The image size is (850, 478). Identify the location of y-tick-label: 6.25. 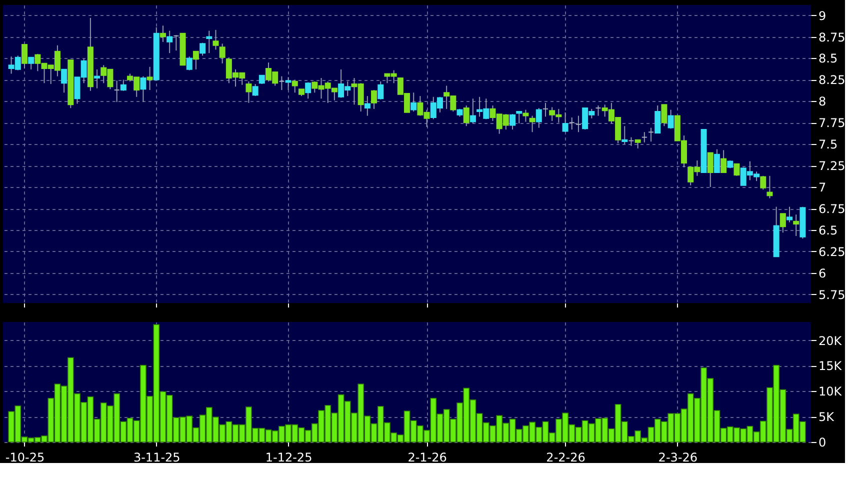
(832, 251).